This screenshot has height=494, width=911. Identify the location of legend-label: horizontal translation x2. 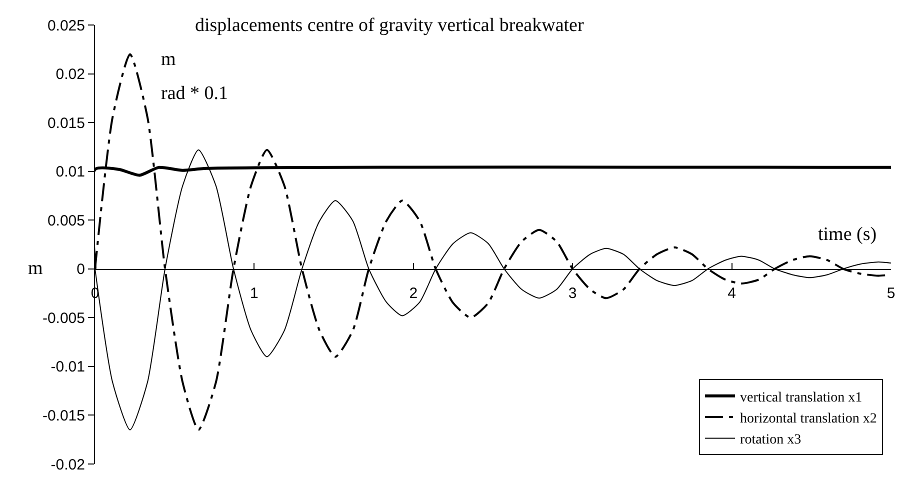
(808, 418).